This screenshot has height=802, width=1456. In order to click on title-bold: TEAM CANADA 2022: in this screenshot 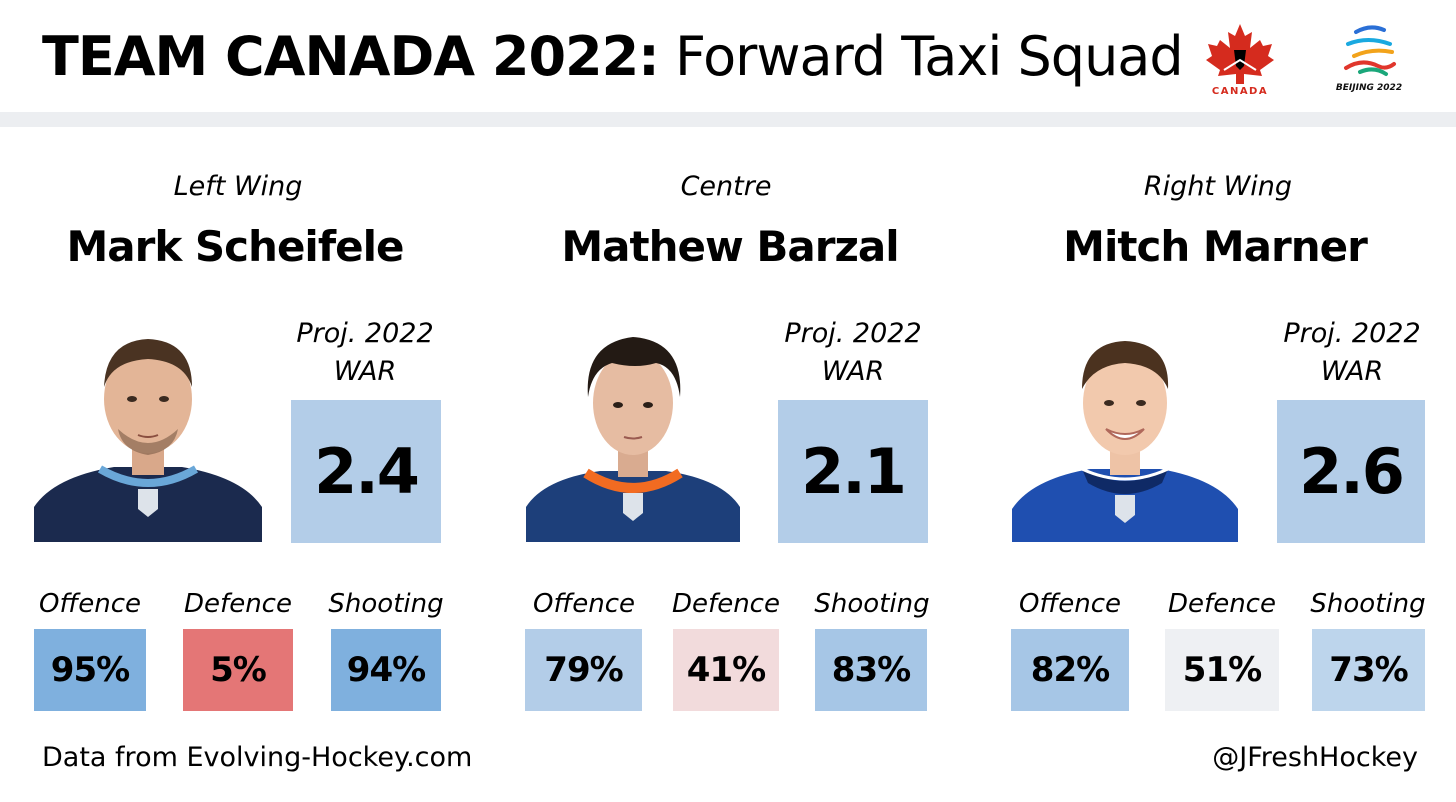, I will do `click(351, 56)`.